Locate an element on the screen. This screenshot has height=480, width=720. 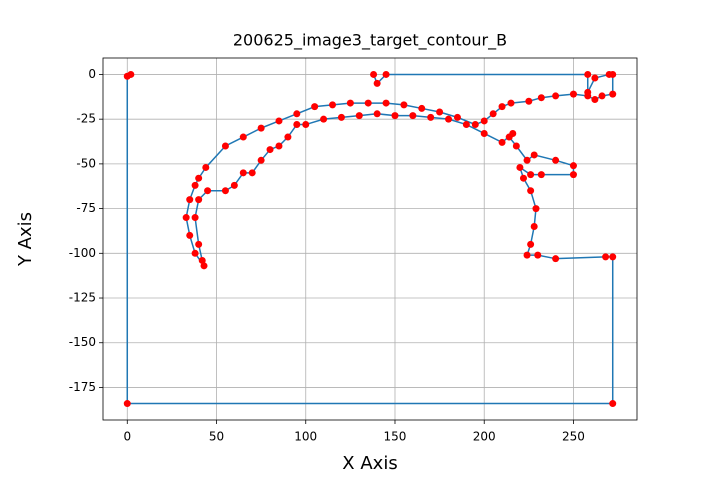
x-tick-label: 50 is located at coordinates (216, 437).